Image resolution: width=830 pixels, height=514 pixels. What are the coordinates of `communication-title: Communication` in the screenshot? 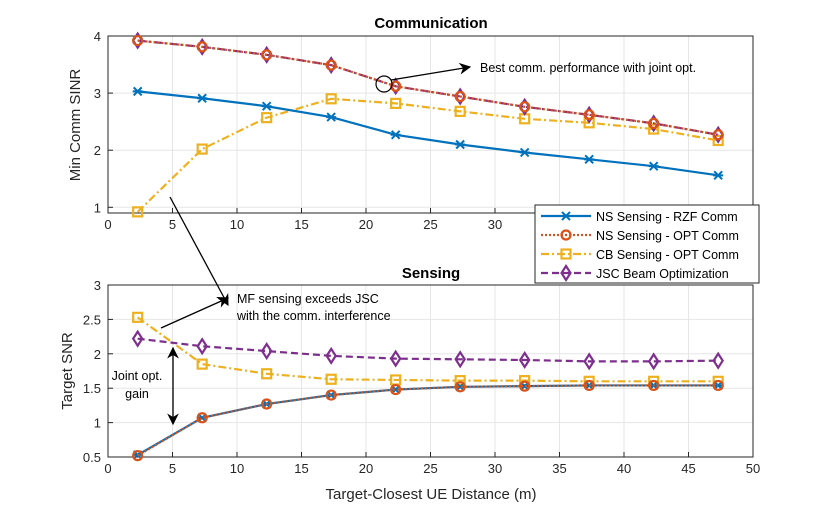 It's located at (430, 23).